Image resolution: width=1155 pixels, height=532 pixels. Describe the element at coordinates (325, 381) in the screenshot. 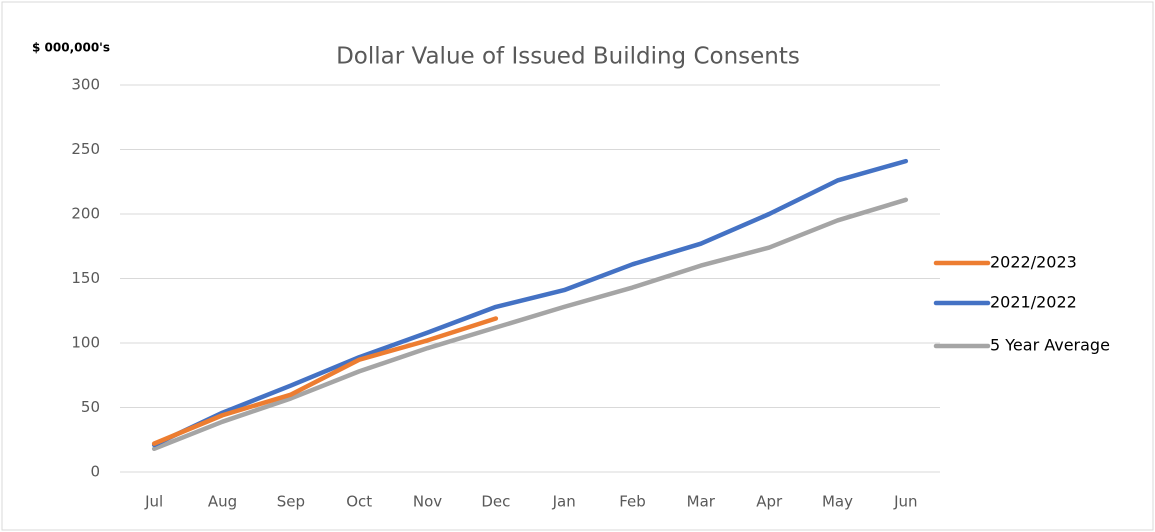

I see `series-line` at that location.